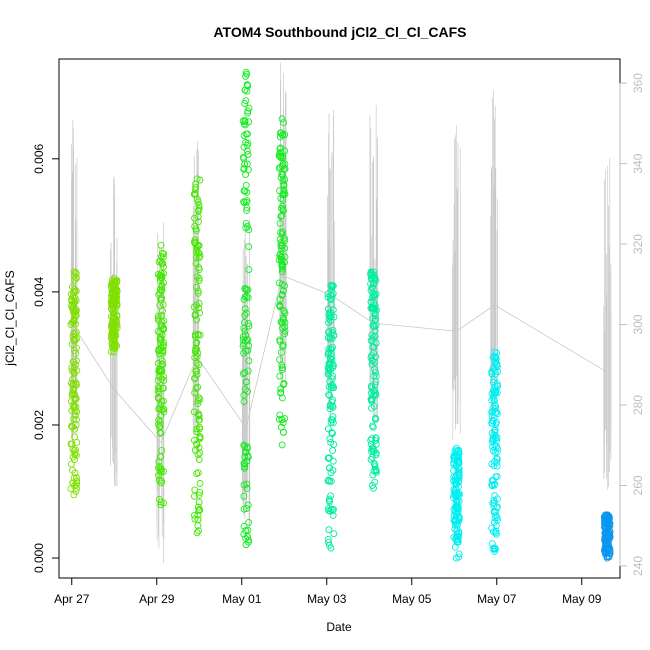 The width and height of the screenshot is (650, 650). What do you see at coordinates (497, 599) in the screenshot?
I see `x-tick-label: May 07` at bounding box center [497, 599].